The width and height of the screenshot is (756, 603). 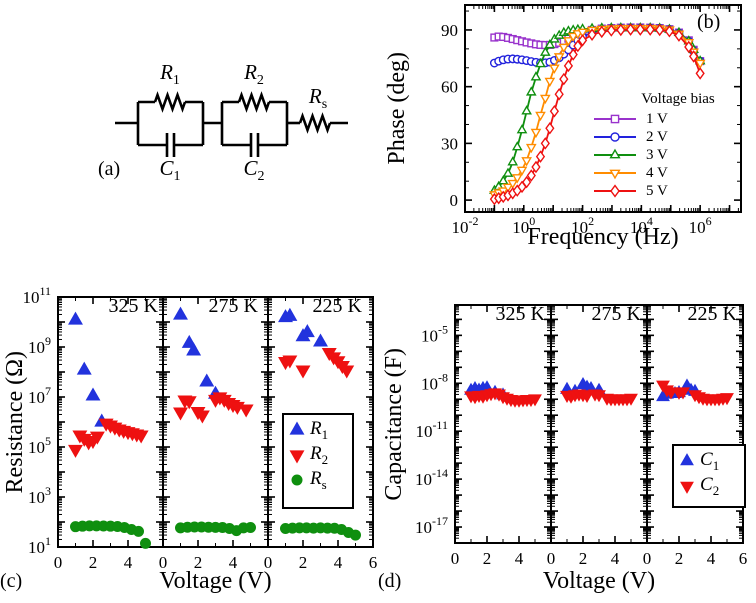 I want to click on capacitance-axis-title: Capacitance (F), so click(x=393, y=424).